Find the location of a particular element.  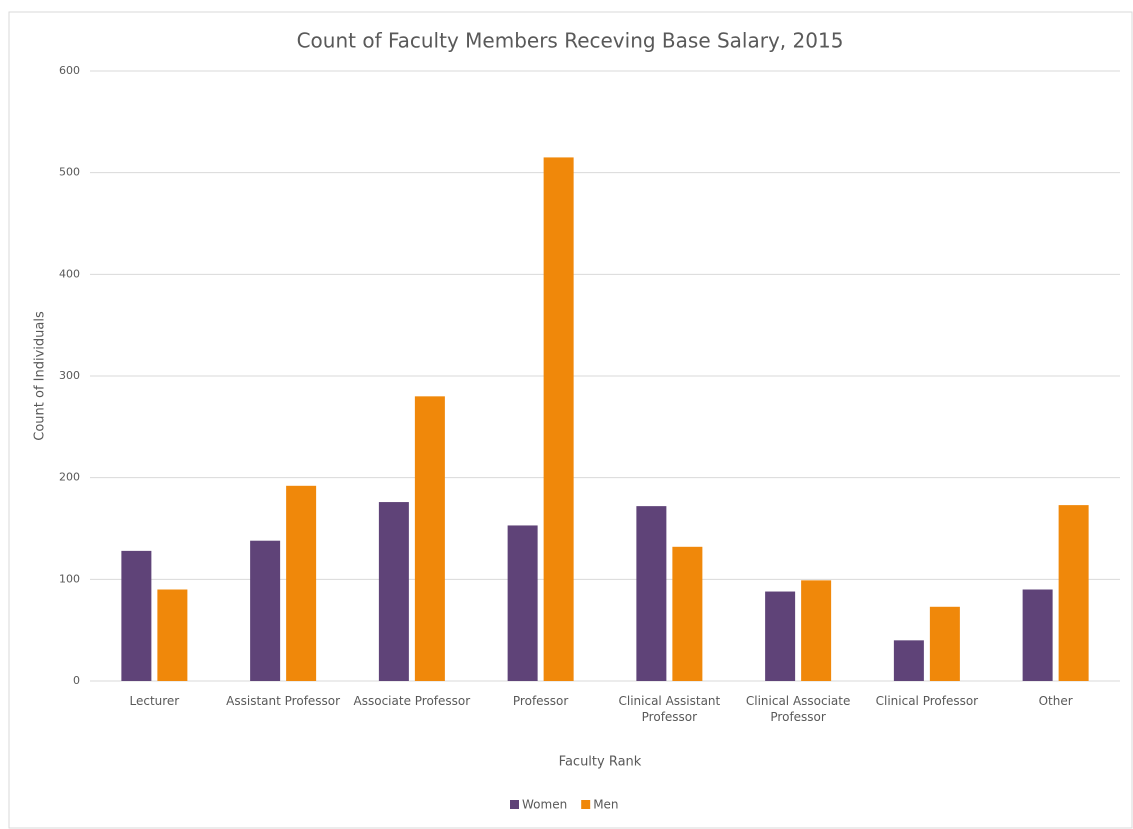

y-tick-label: 200 is located at coordinates (69, 477).